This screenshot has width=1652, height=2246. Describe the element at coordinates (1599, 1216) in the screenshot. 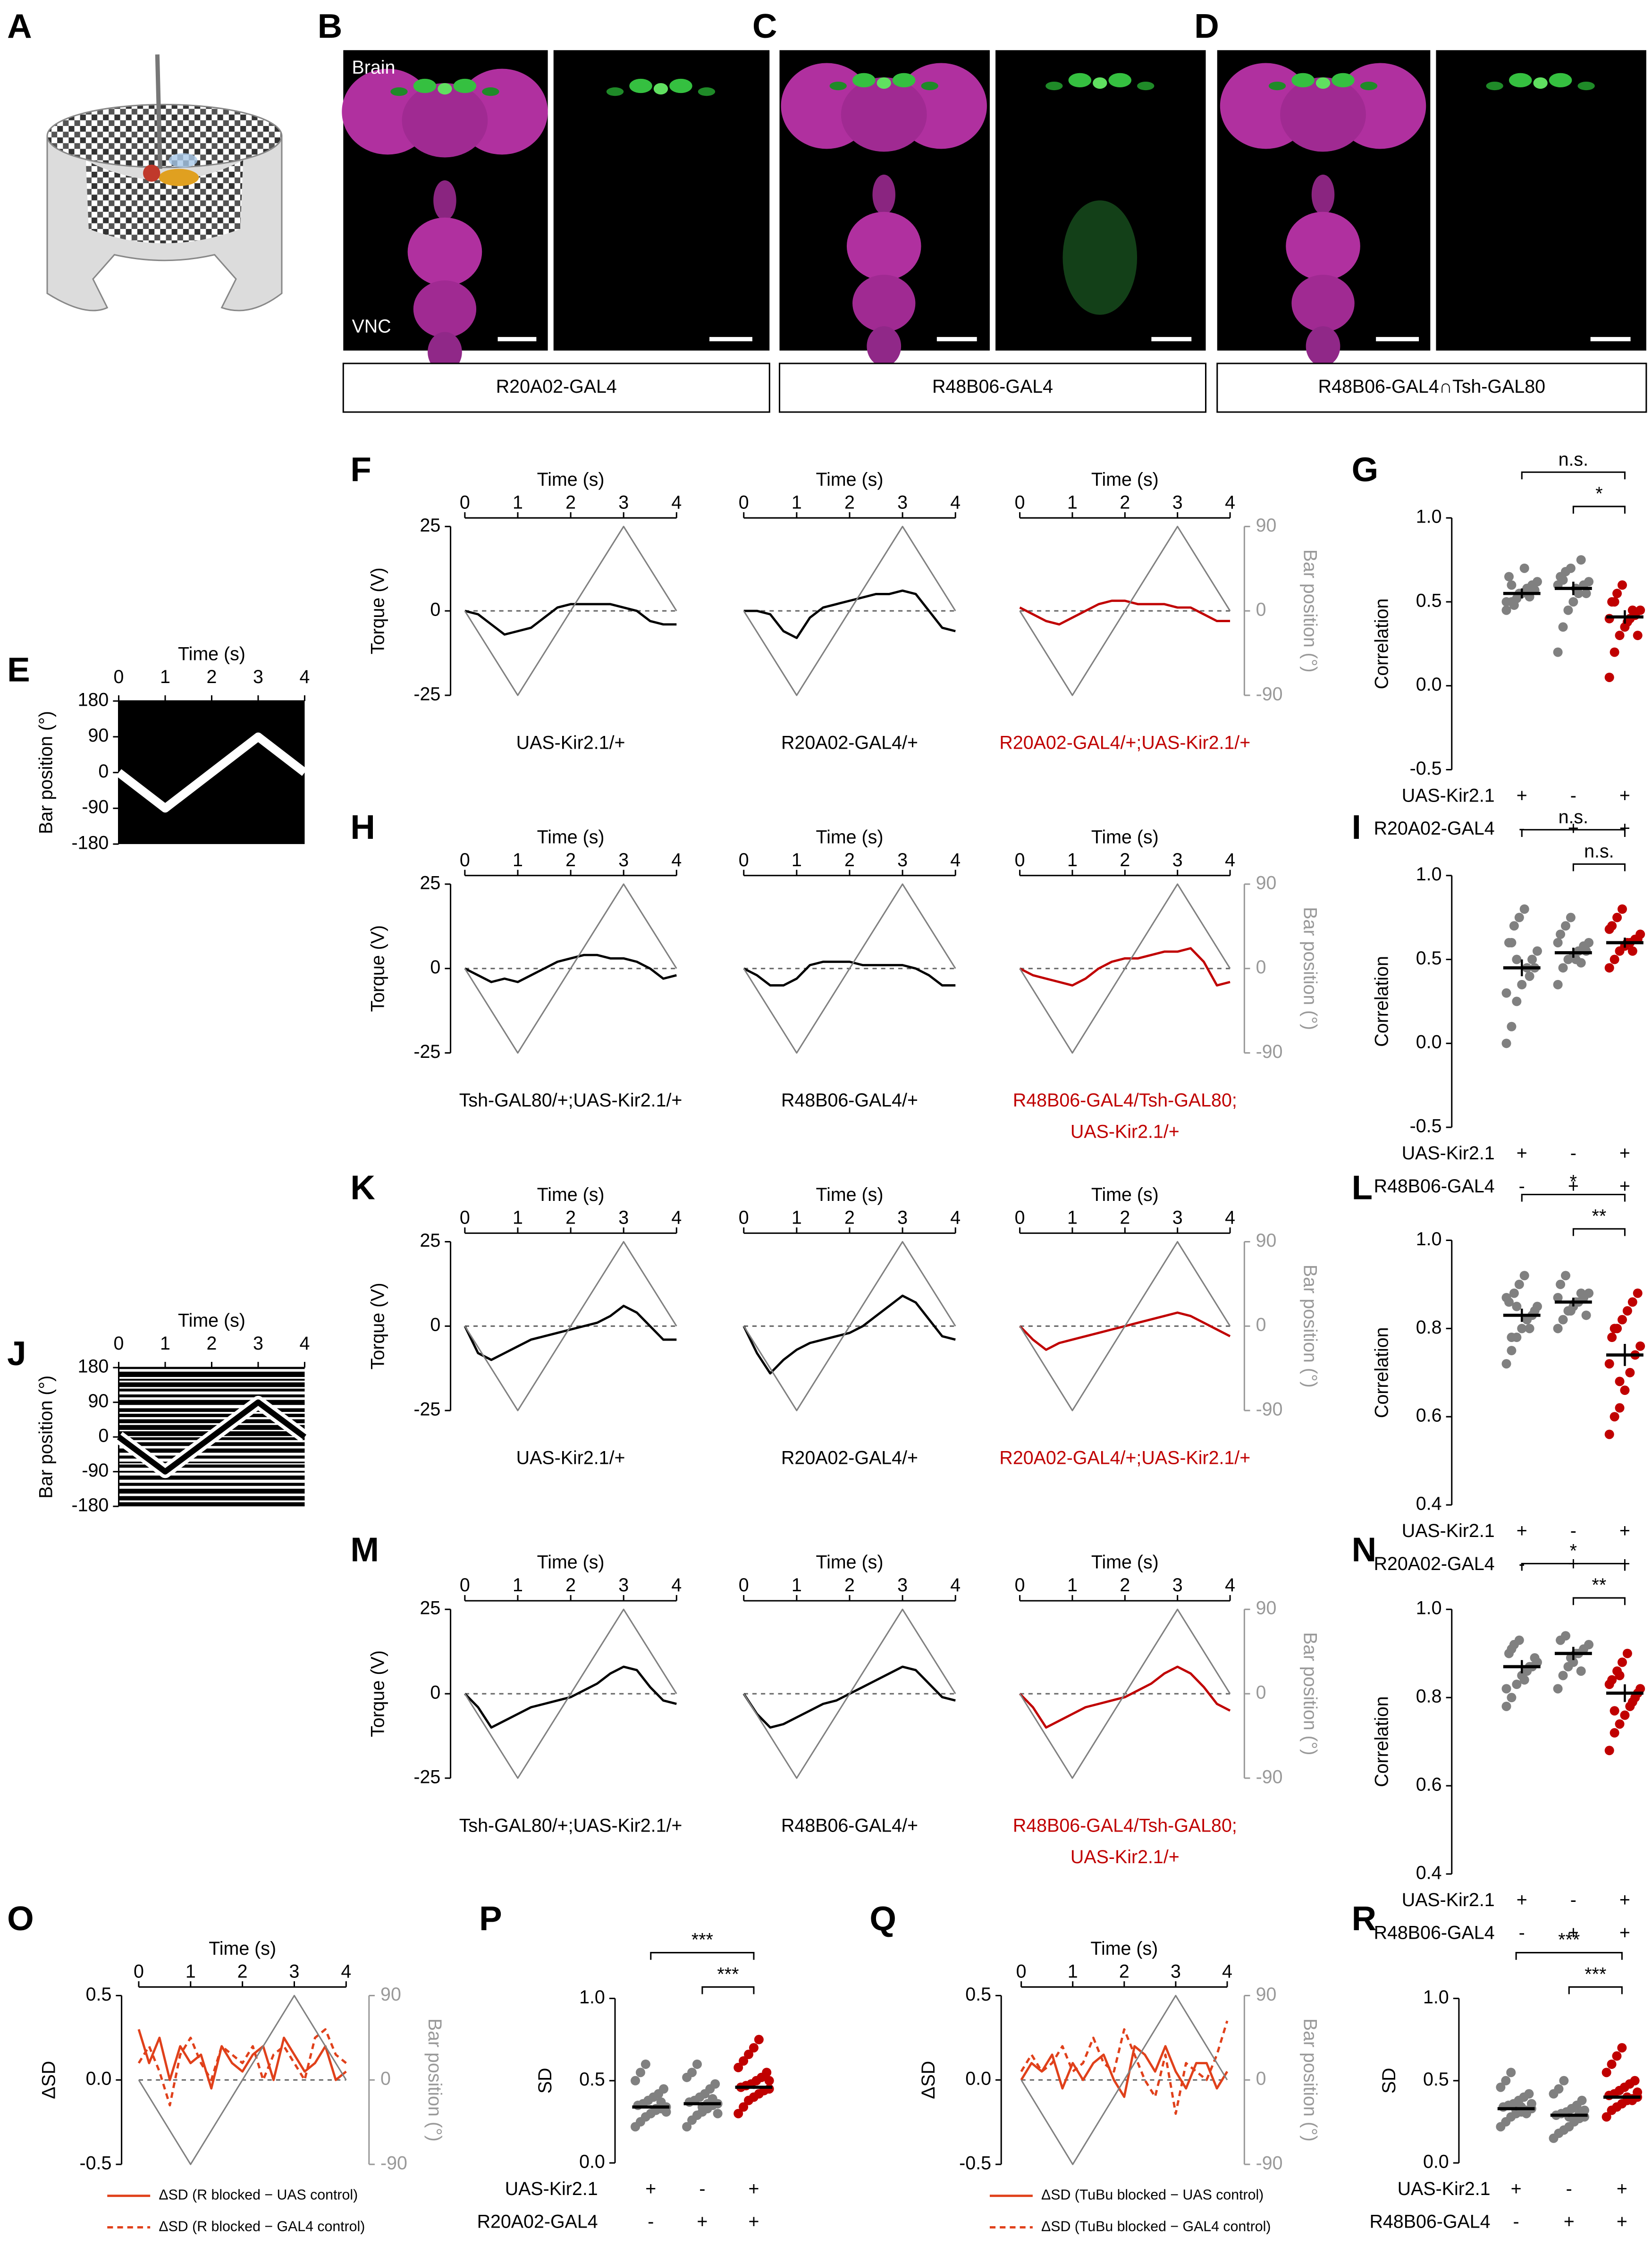

I see `significance-label: **` at that location.